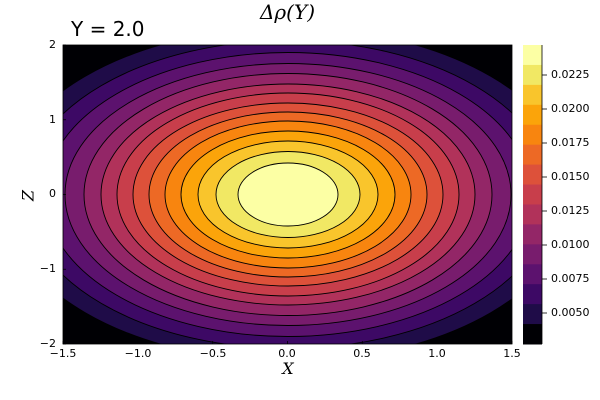  Describe the element at coordinates (63, 353) in the screenshot. I see `x-tick-label: −1.5` at that location.